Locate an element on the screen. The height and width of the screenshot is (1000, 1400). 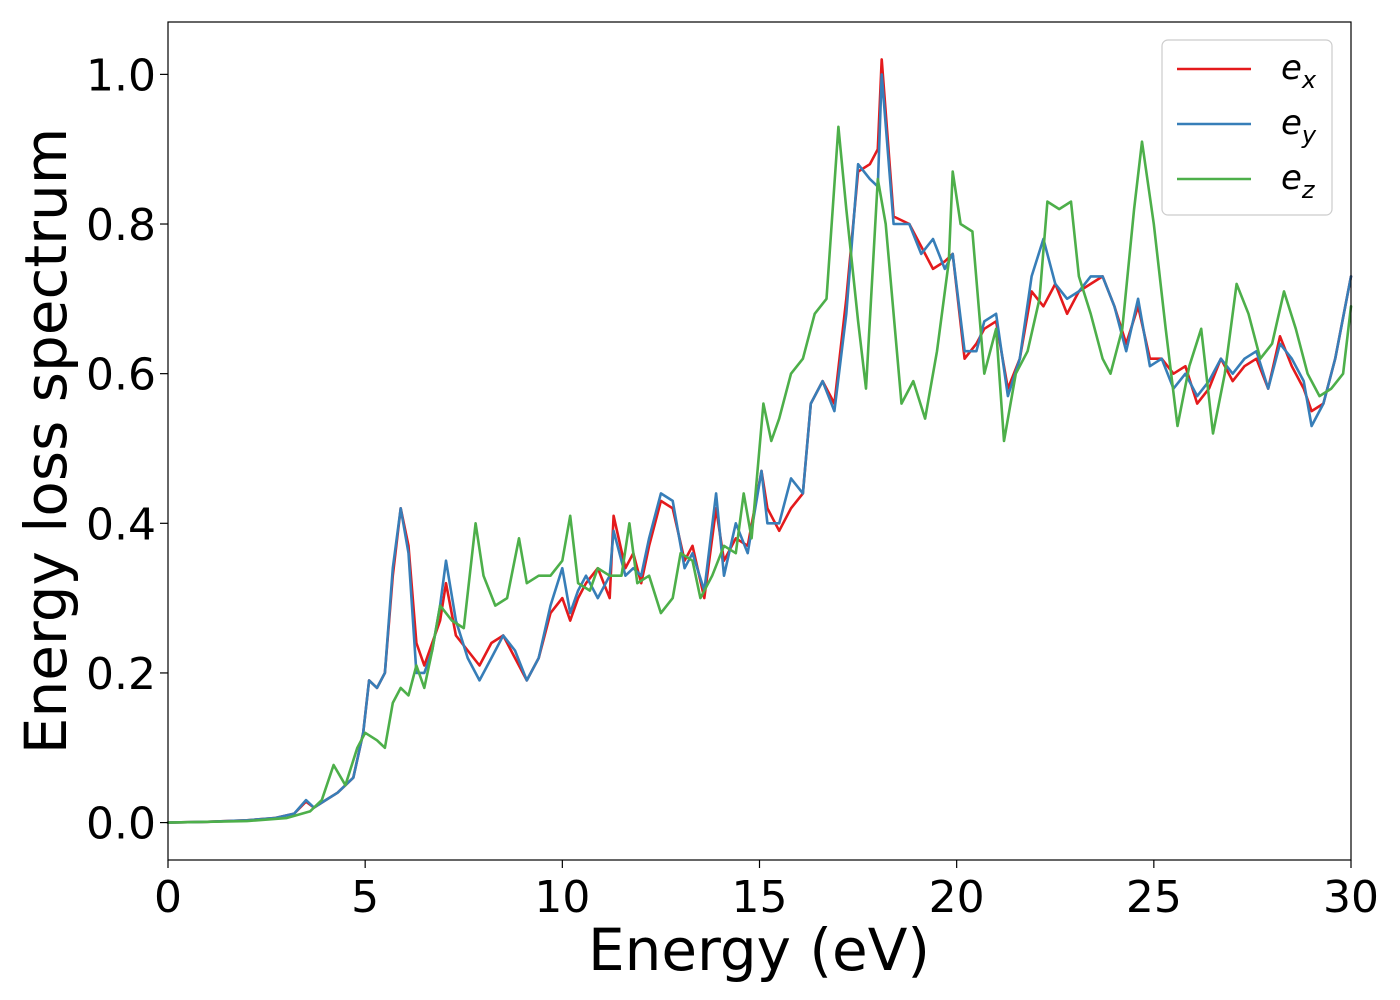
y-tick-label: 0.8 is located at coordinates (121, 225).